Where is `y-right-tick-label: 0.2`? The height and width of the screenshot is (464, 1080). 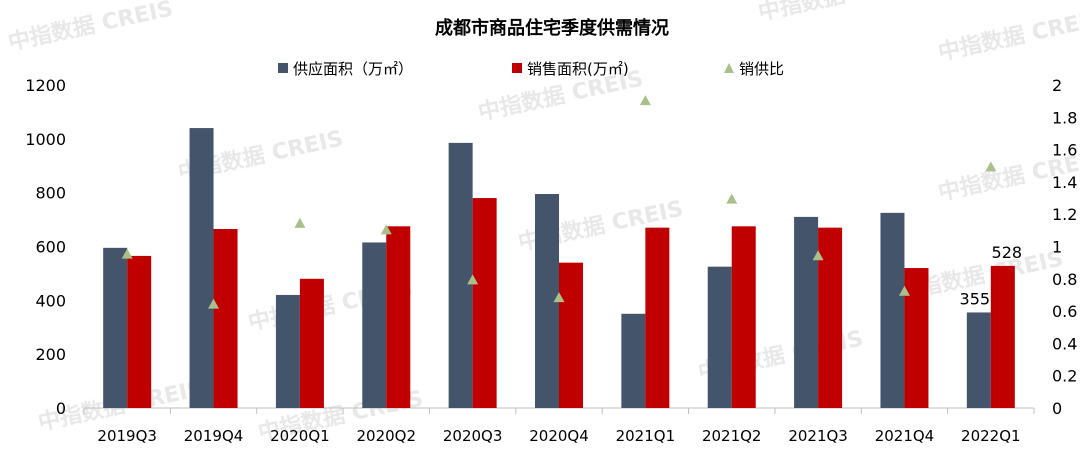 y-right-tick-label: 0.2 is located at coordinates (1064, 376).